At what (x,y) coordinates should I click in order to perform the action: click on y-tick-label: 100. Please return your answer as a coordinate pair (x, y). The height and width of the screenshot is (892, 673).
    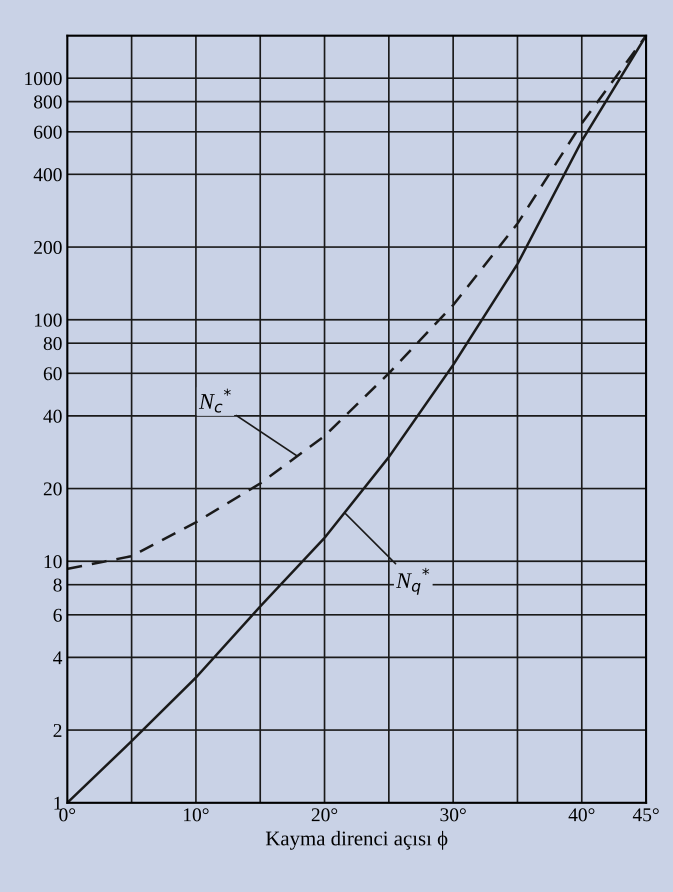
    Looking at the image, I should click on (48, 320).